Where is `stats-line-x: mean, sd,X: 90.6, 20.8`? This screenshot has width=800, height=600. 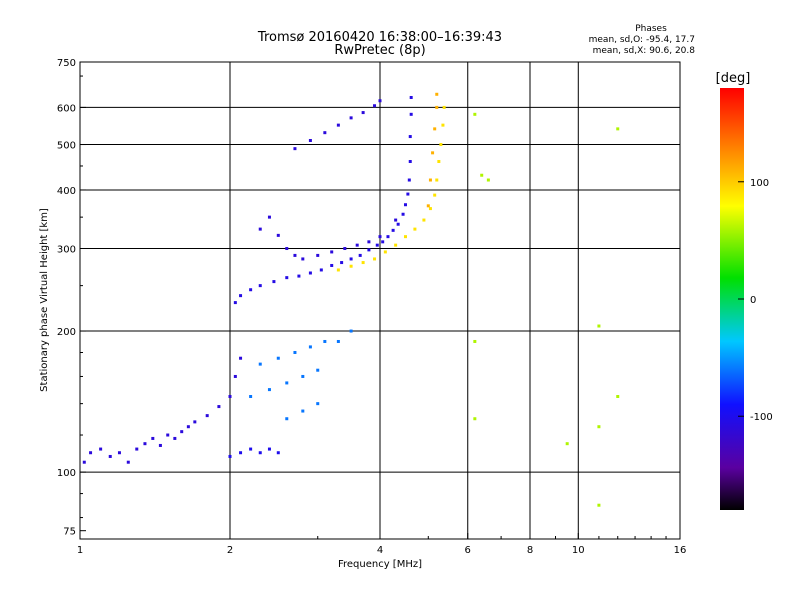
stats-line-x: mean, sd,X: 90.6, 20.8 is located at coordinates (644, 51).